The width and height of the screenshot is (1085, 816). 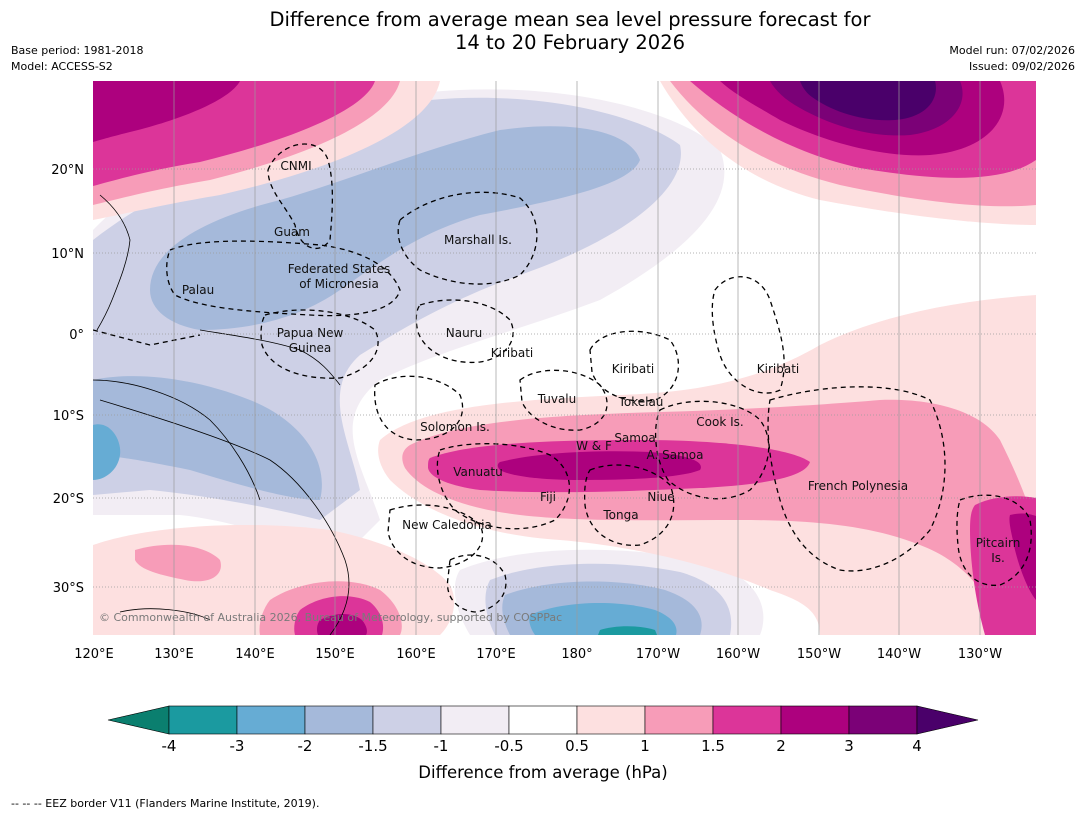 What do you see at coordinates (467, 238) in the screenshot?
I see `eez-marshall` at bounding box center [467, 238].